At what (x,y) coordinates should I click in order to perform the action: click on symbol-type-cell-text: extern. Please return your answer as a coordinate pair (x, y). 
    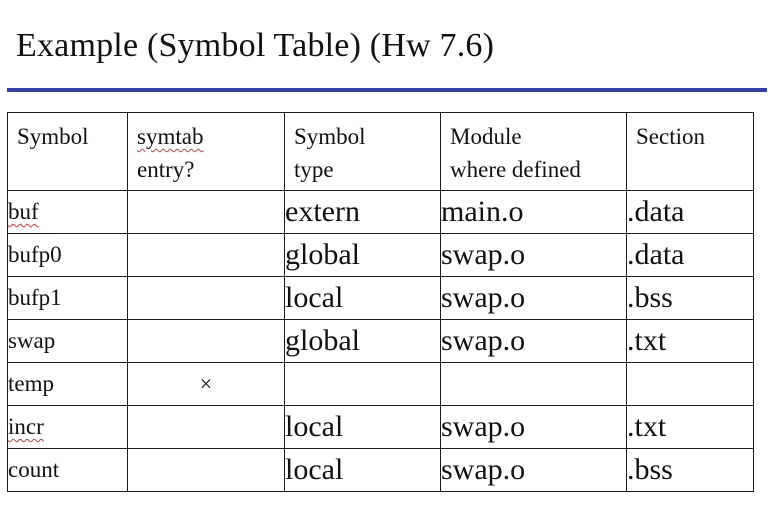
    Looking at the image, I should click on (322, 211).